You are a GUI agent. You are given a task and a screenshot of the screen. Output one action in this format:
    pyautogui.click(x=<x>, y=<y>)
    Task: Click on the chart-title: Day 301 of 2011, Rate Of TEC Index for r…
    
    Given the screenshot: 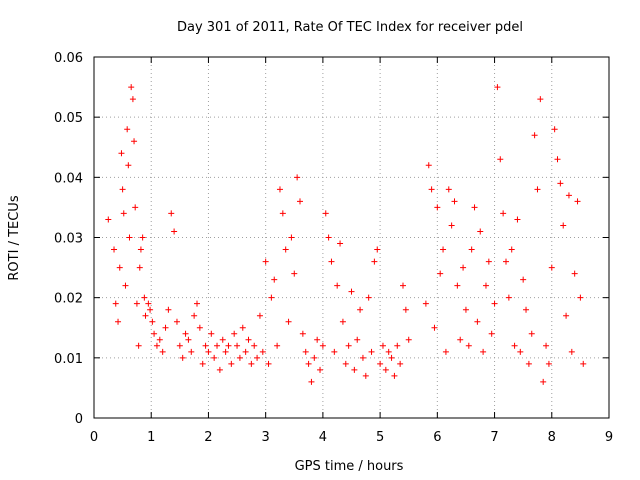 What is the action you would take?
    pyautogui.click(x=350, y=27)
    